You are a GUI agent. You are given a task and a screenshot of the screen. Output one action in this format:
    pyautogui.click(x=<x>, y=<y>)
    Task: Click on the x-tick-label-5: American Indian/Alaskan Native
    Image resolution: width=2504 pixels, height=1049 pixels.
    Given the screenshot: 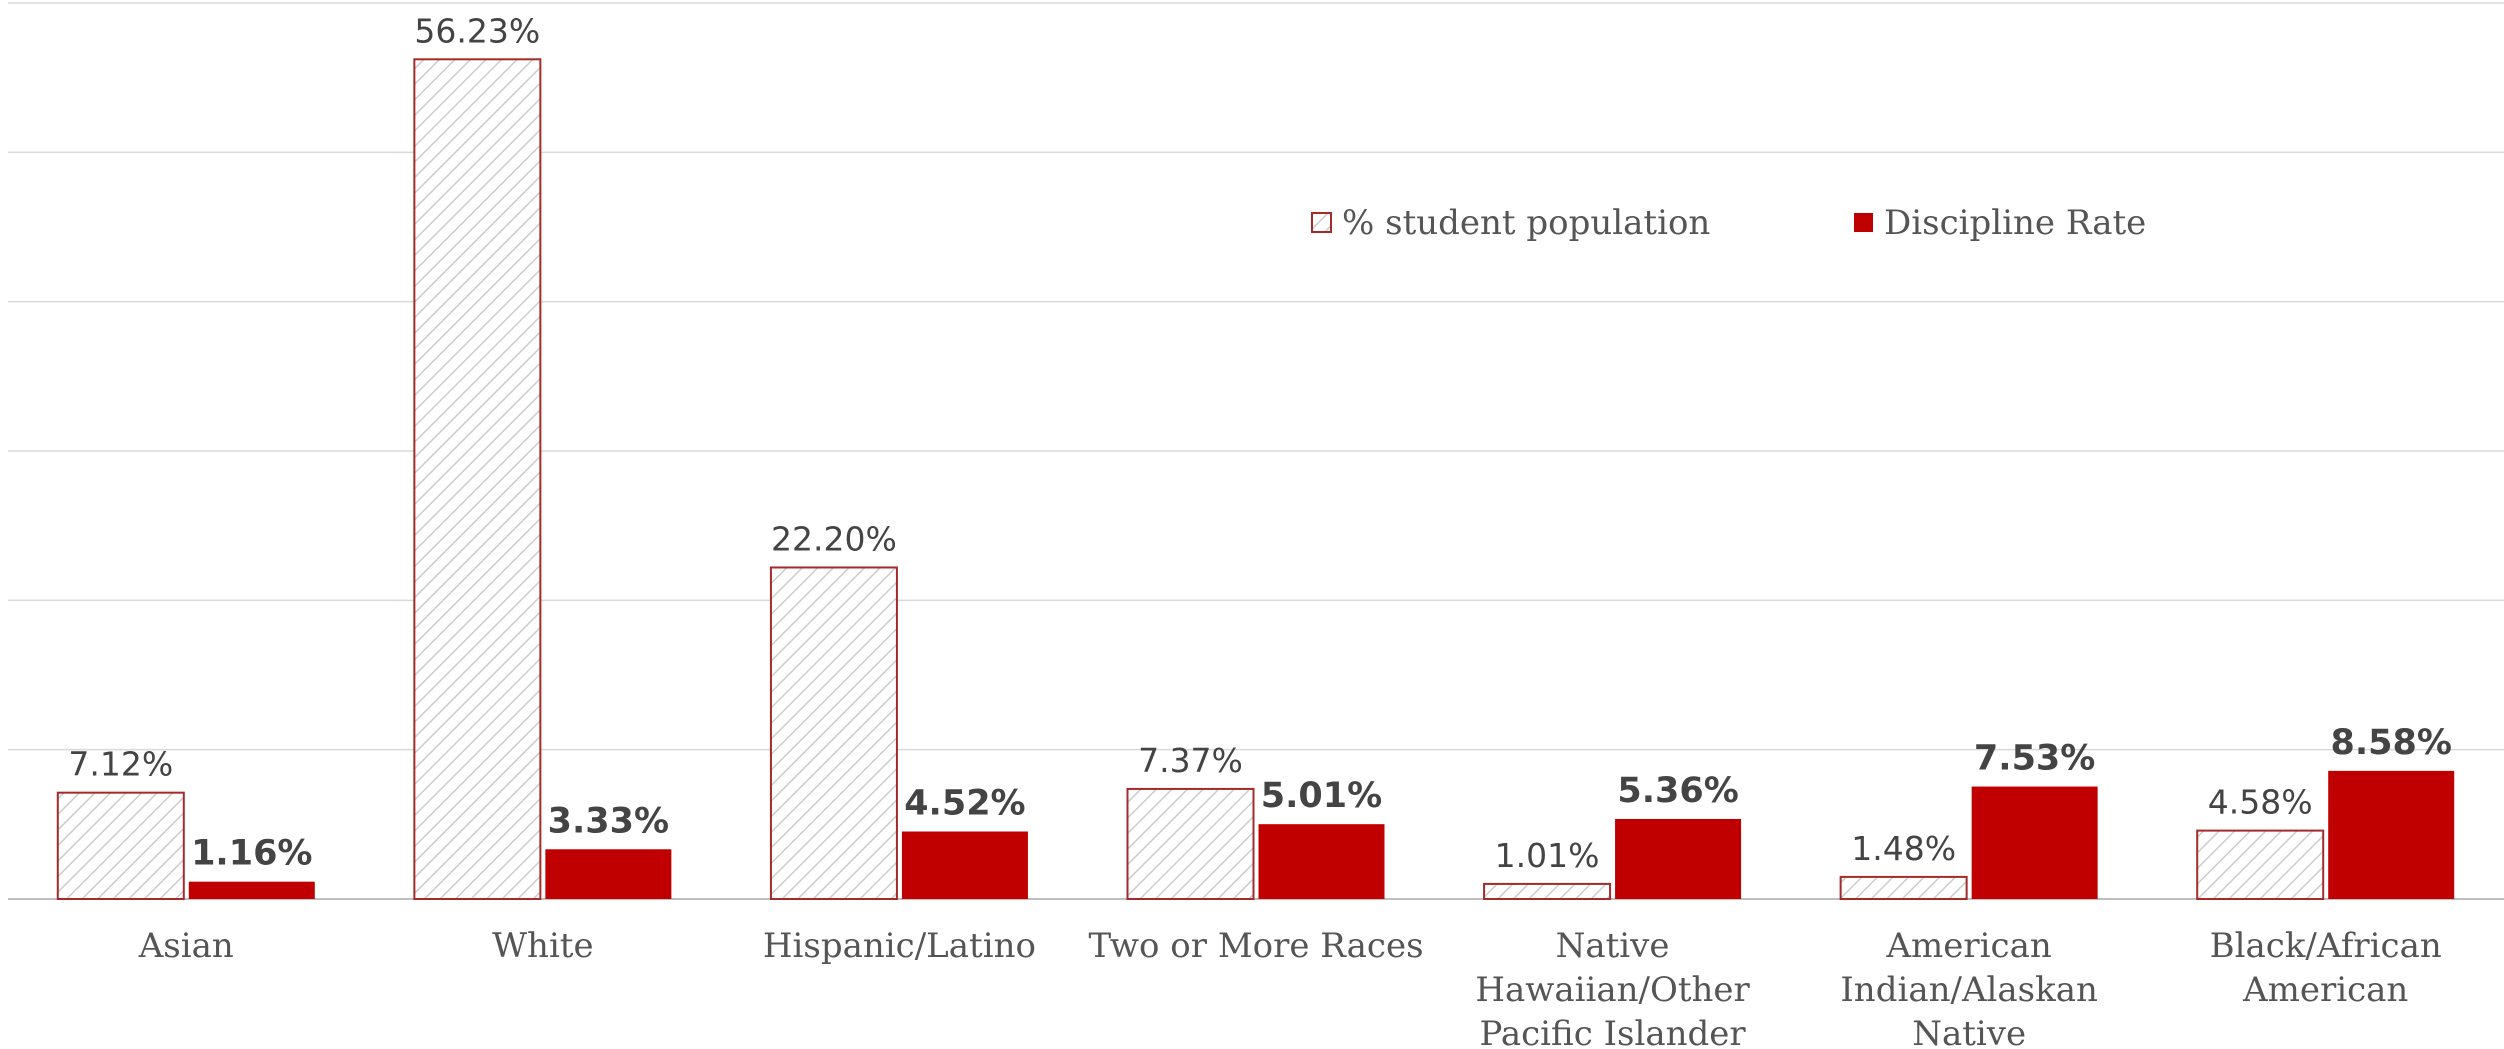 What is the action you would take?
    pyautogui.click(x=1969, y=987)
    